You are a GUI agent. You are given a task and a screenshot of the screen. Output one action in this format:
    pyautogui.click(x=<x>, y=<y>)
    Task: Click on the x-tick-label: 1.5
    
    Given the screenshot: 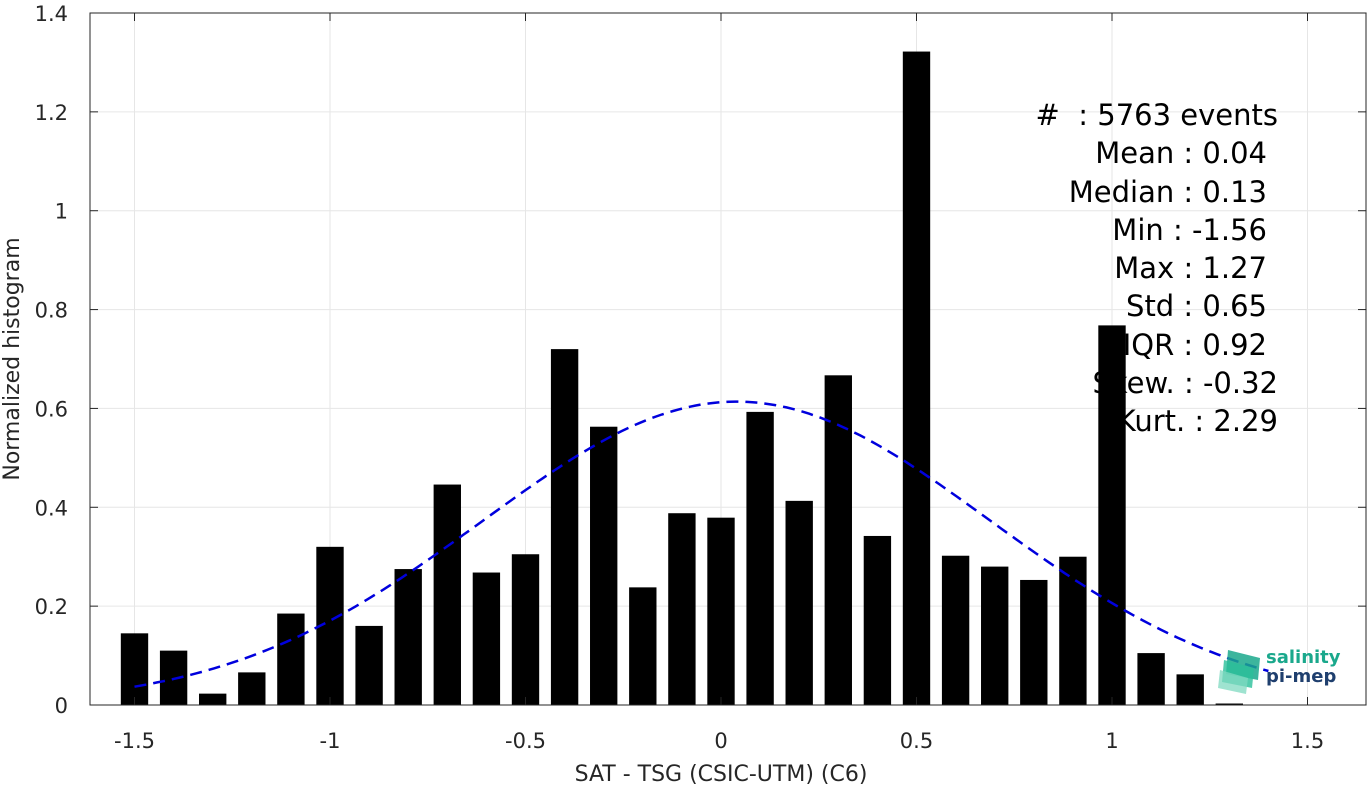 What is the action you would take?
    pyautogui.click(x=1307, y=741)
    